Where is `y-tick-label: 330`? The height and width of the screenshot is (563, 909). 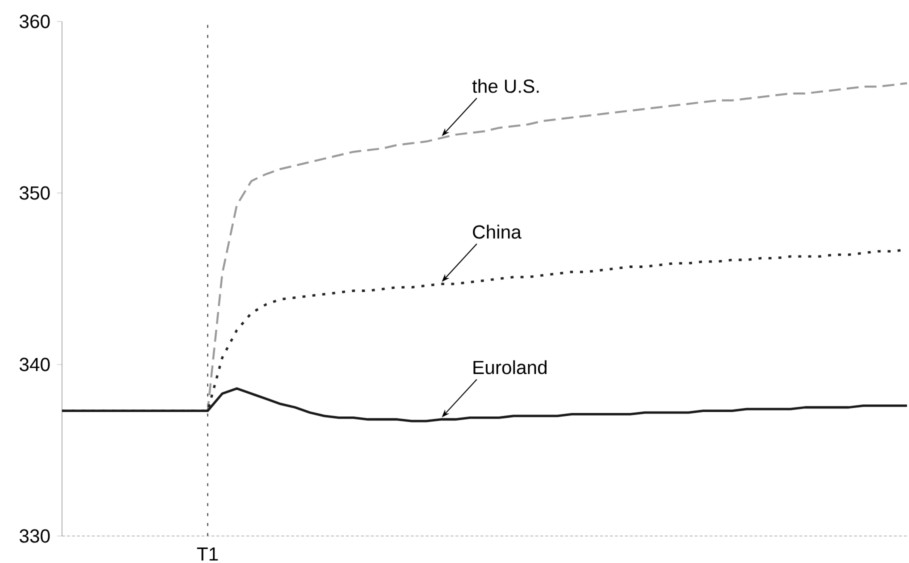
y-tick-label: 330 is located at coordinates (35, 536).